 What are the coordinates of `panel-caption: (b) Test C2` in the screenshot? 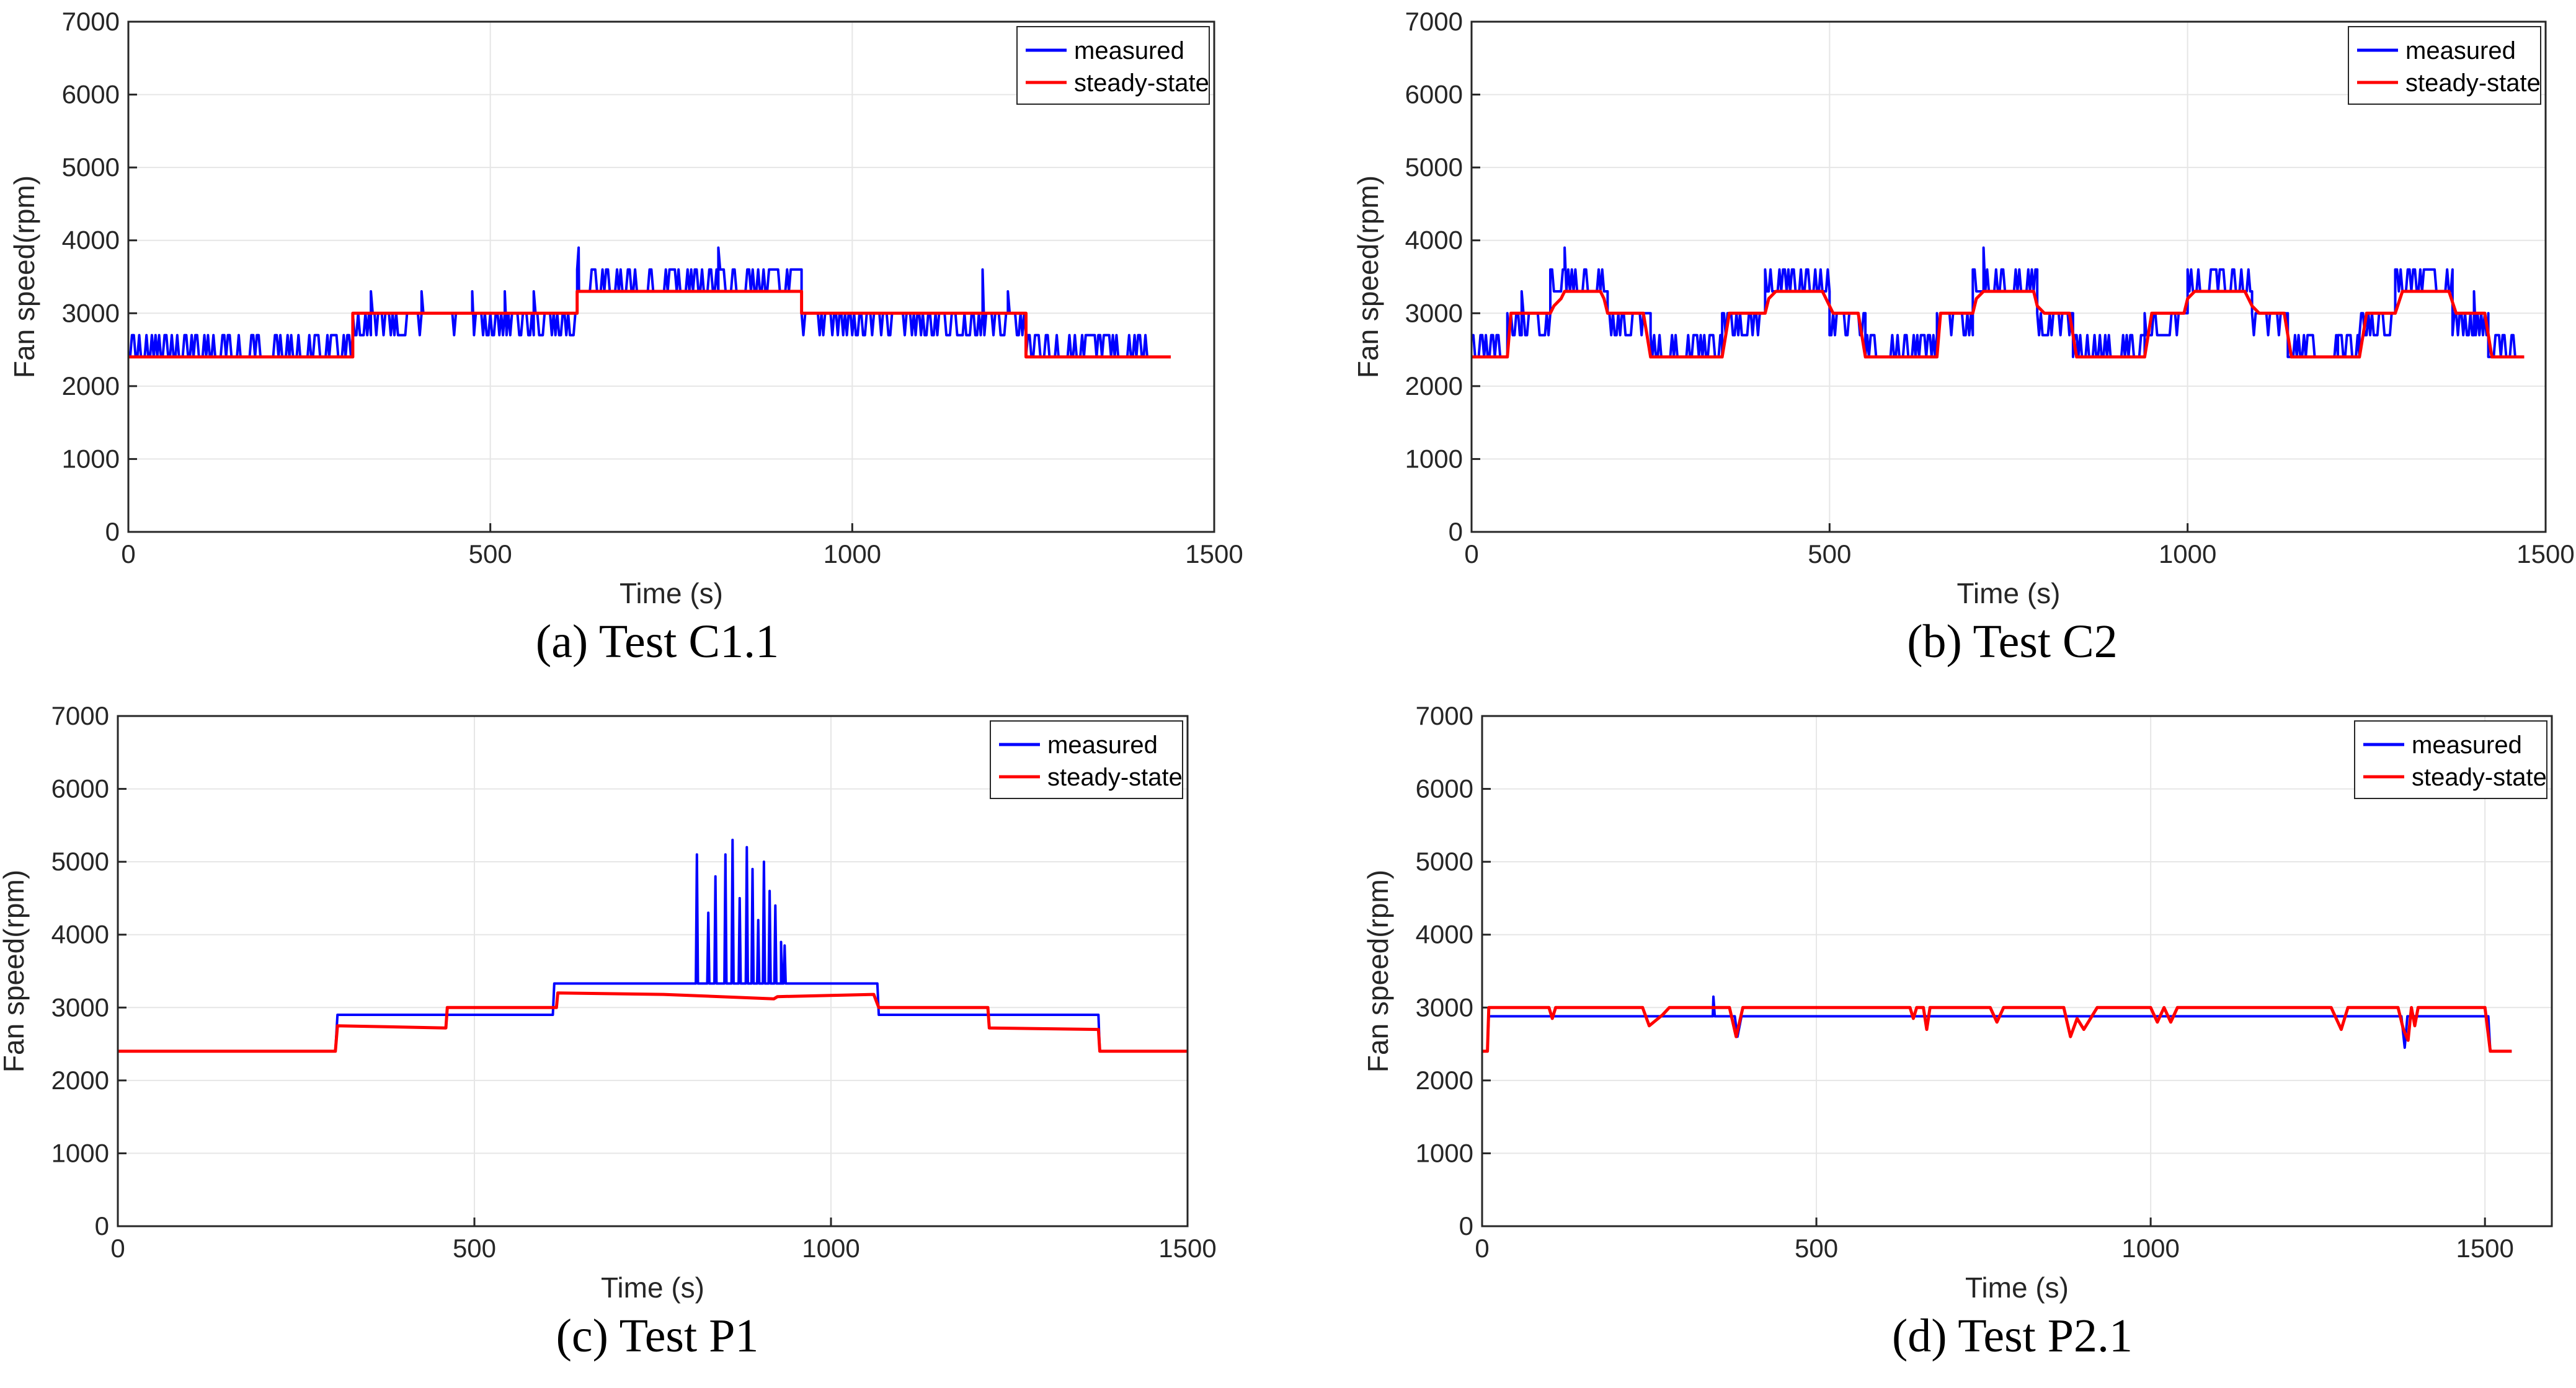 It's located at (2012, 642).